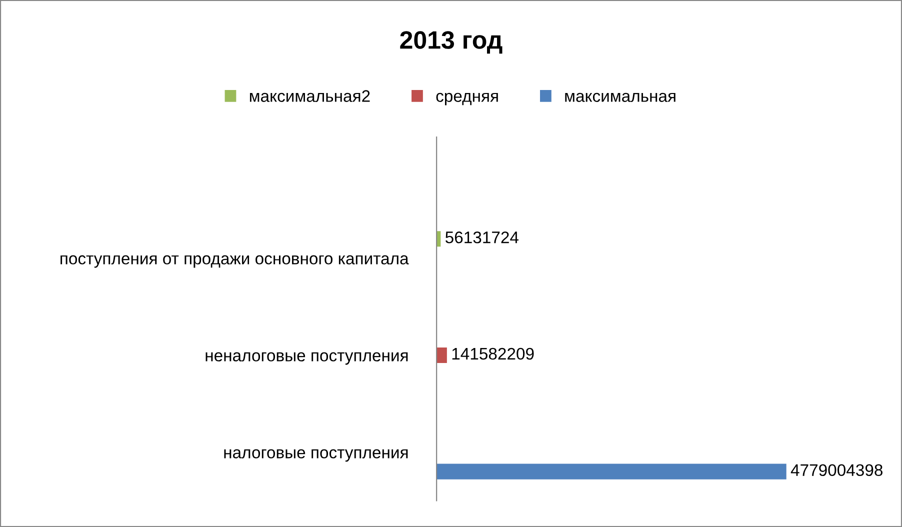 The width and height of the screenshot is (902, 527). Describe the element at coordinates (307, 358) in the screenshot. I see `y-tick-label: неналоговые поступления` at that location.